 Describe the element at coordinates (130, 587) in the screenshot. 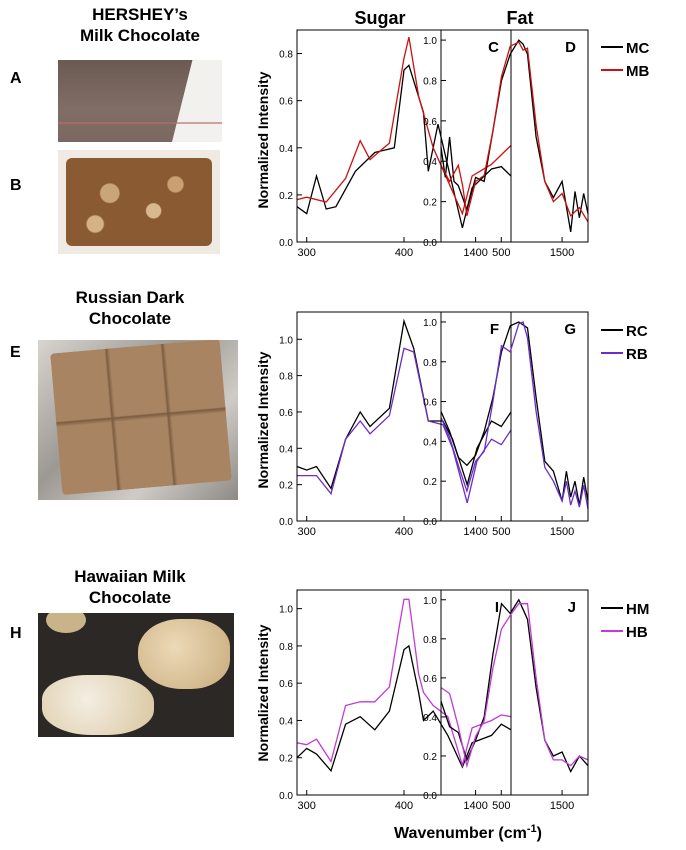

I see `caption-hawaiian: Hawaiian Milk Chocolate` at that location.